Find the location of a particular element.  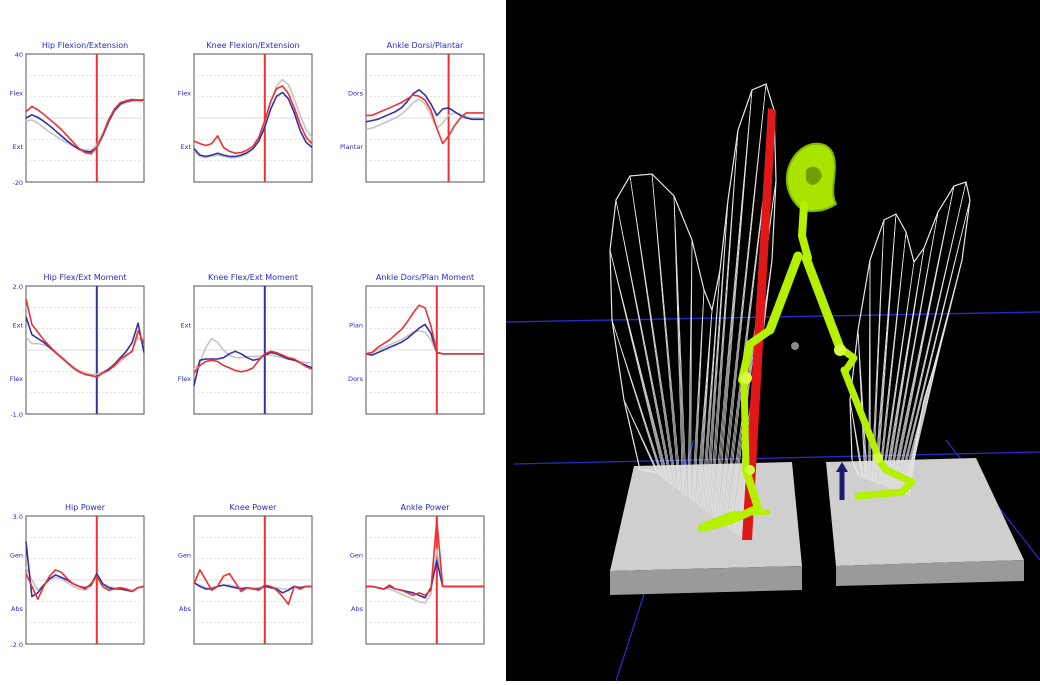

chart-title: Knee Flex/Ext Moment is located at coordinates (253, 277).